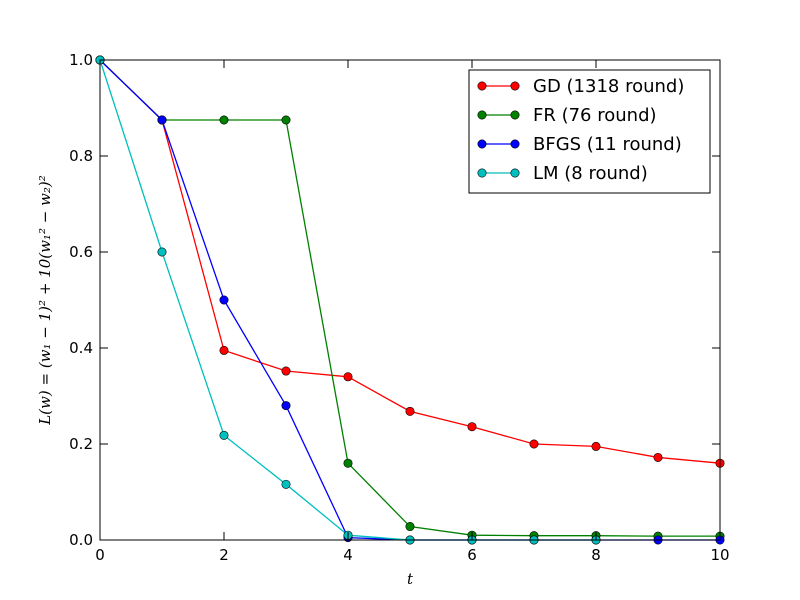 This screenshot has height=600, width=800. Describe the element at coordinates (81, 252) in the screenshot. I see `y-tick-label: 0.6` at that location.